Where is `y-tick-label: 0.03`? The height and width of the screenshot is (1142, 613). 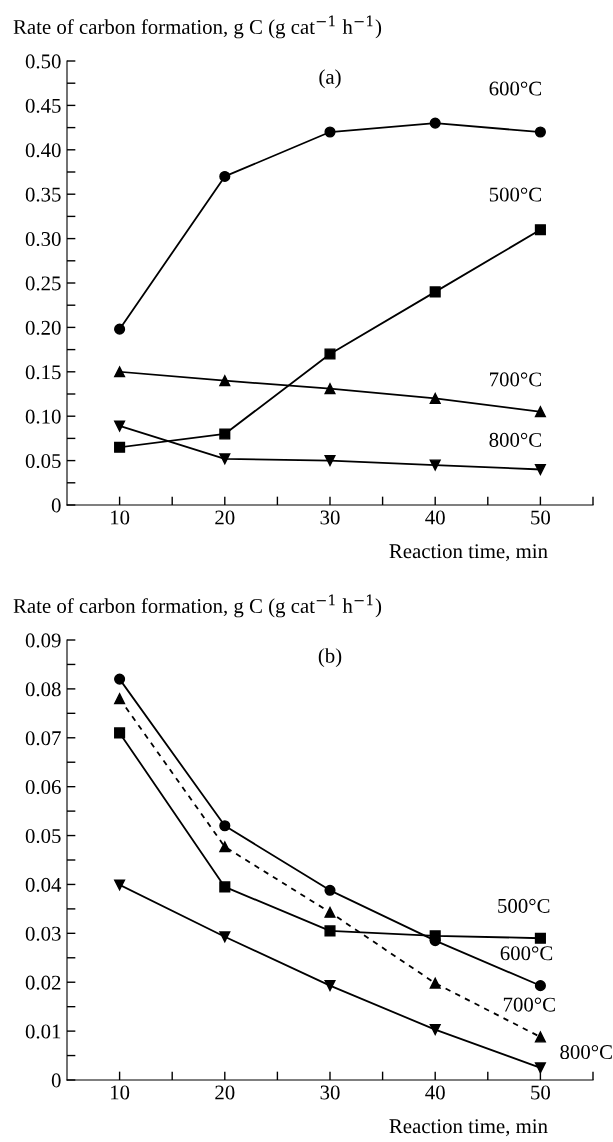 y-tick-label: 0.03 is located at coordinates (43, 933).